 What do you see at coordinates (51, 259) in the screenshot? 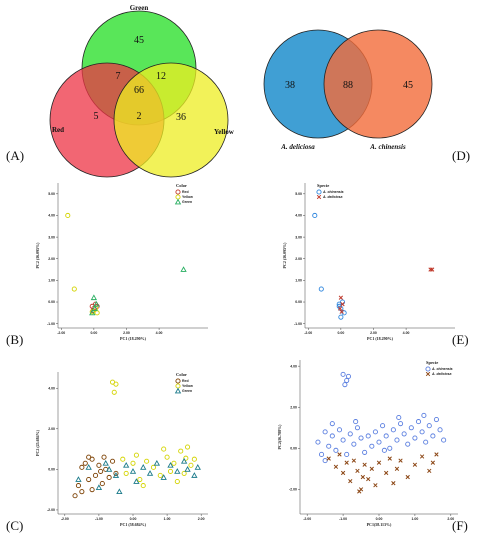
I see `y-tick-label-b: 2.00` at bounding box center [51, 259].